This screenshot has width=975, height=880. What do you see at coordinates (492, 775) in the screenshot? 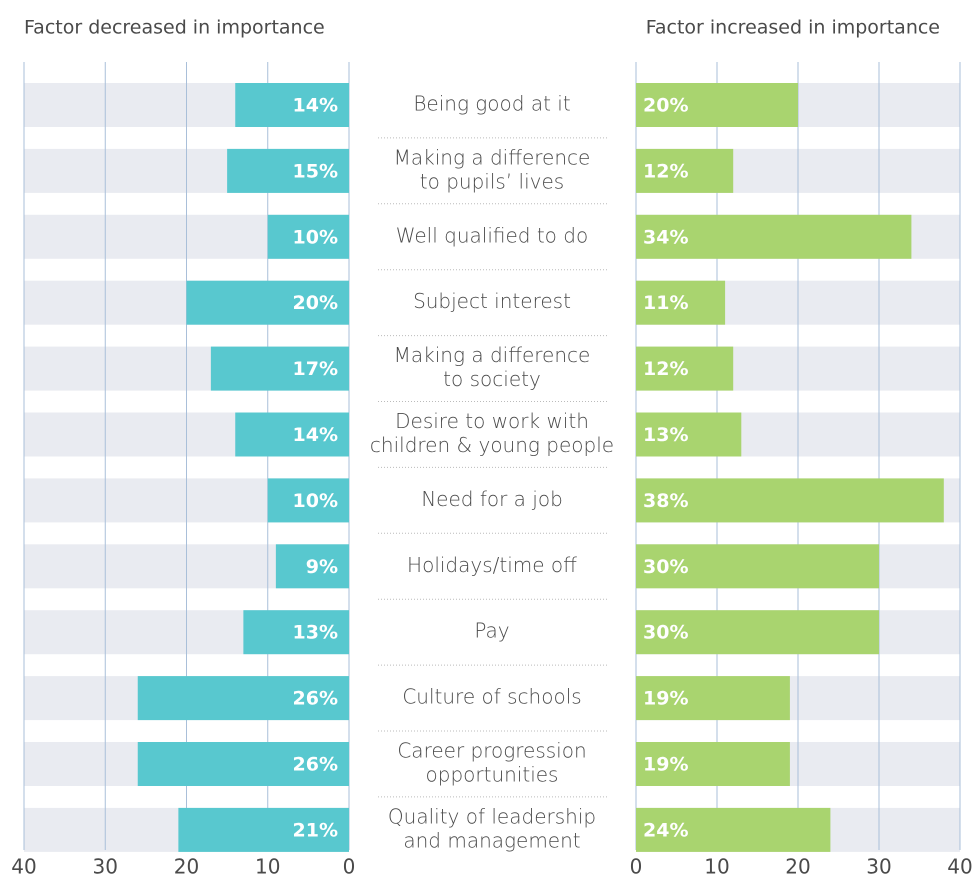
I see `category-label: opportunities` at bounding box center [492, 775].